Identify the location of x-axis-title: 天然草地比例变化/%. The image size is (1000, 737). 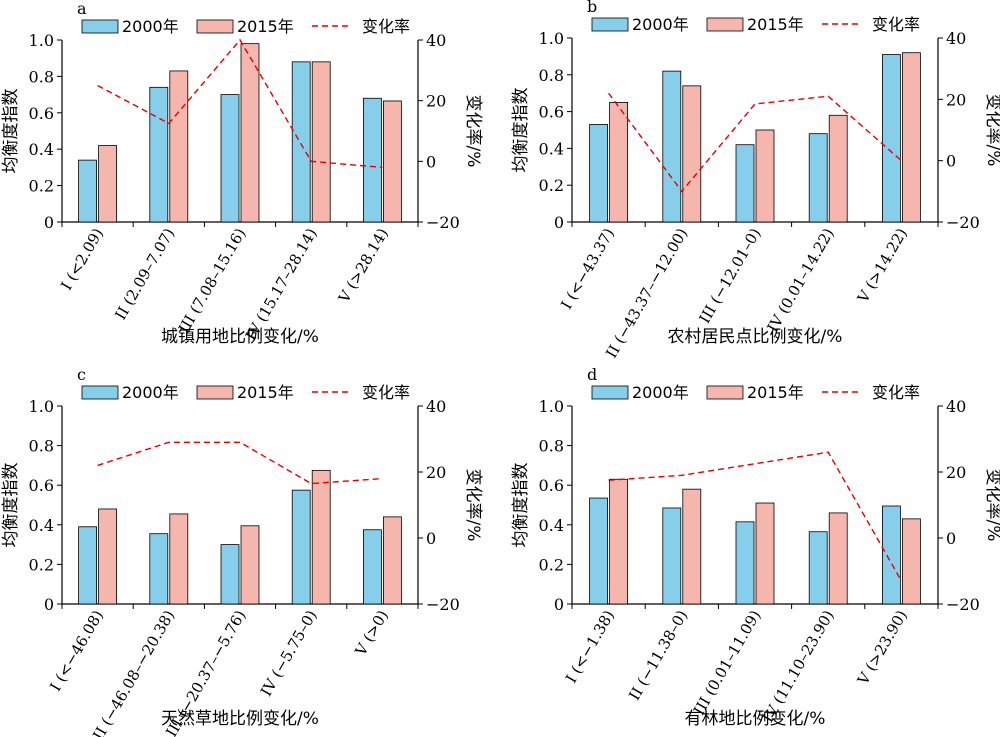
(240, 719).